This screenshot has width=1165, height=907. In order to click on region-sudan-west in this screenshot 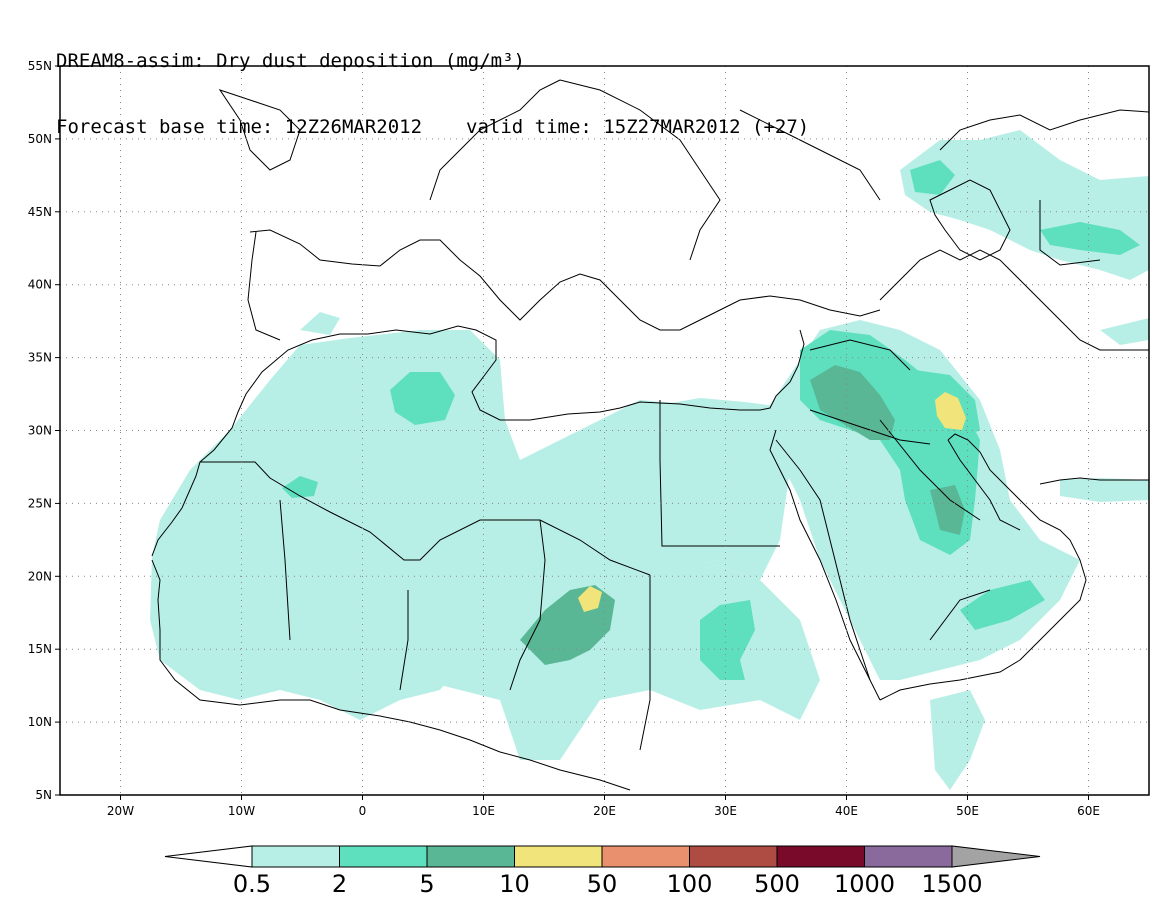, I will do `click(727, 640)`.